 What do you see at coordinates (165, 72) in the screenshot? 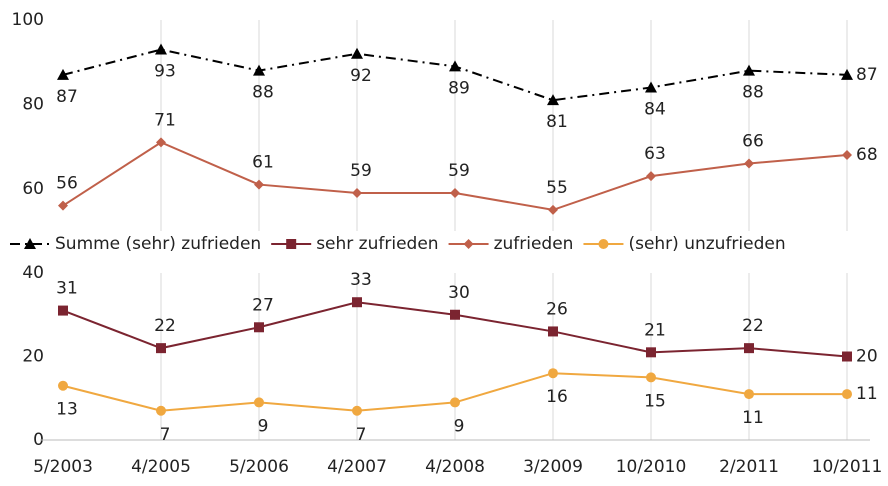
I see `data-label: 93` at bounding box center [165, 72].